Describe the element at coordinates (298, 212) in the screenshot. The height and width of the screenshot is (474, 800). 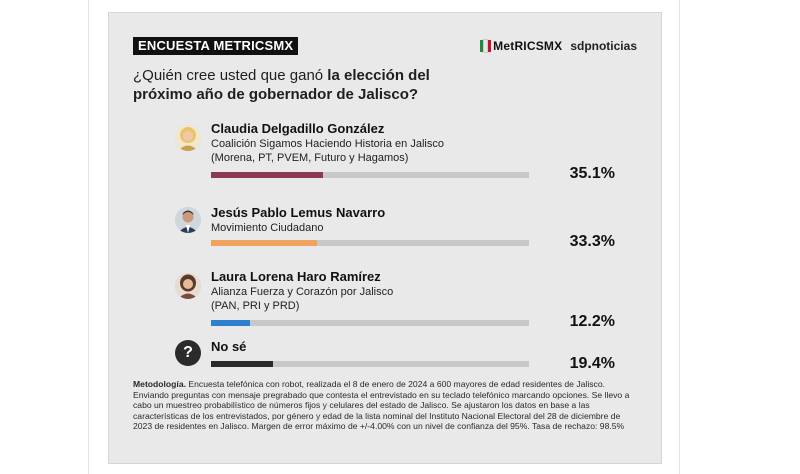
I see `candidate-name: Jesús Pablo Lemus Navarro` at that location.